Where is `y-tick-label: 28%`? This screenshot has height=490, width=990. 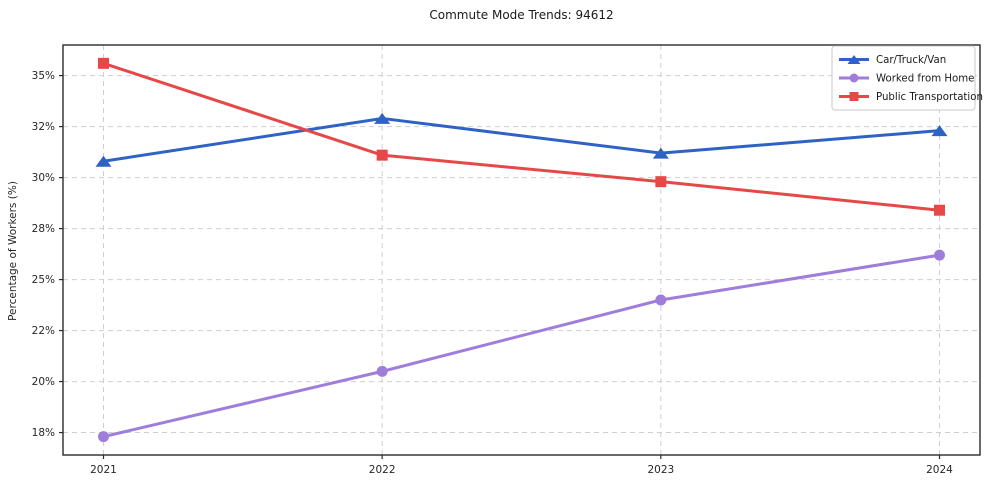
y-tick-label: 28% is located at coordinates (43, 229).